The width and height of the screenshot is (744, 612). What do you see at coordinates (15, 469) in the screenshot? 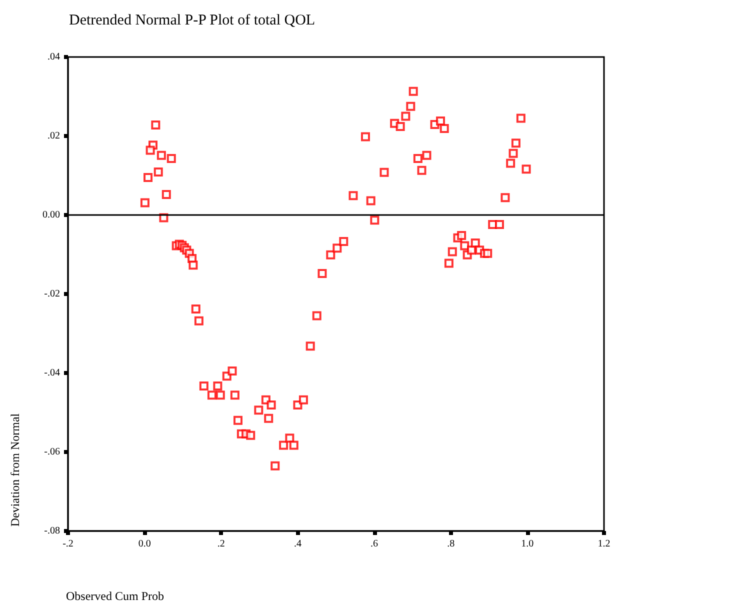
I see `y-axis-title: Deviation from Normal` at bounding box center [15, 469].